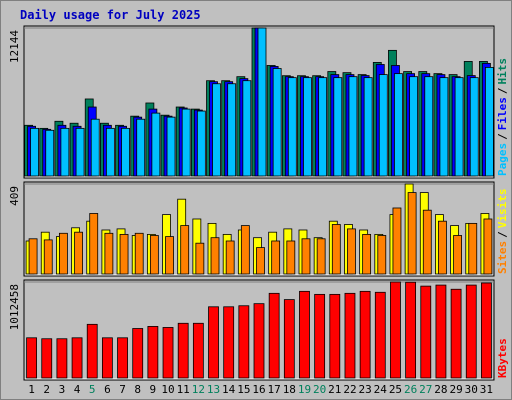  What do you see at coordinates (213, 389) in the screenshot?
I see `x-tick-label: 13` at bounding box center [213, 389].